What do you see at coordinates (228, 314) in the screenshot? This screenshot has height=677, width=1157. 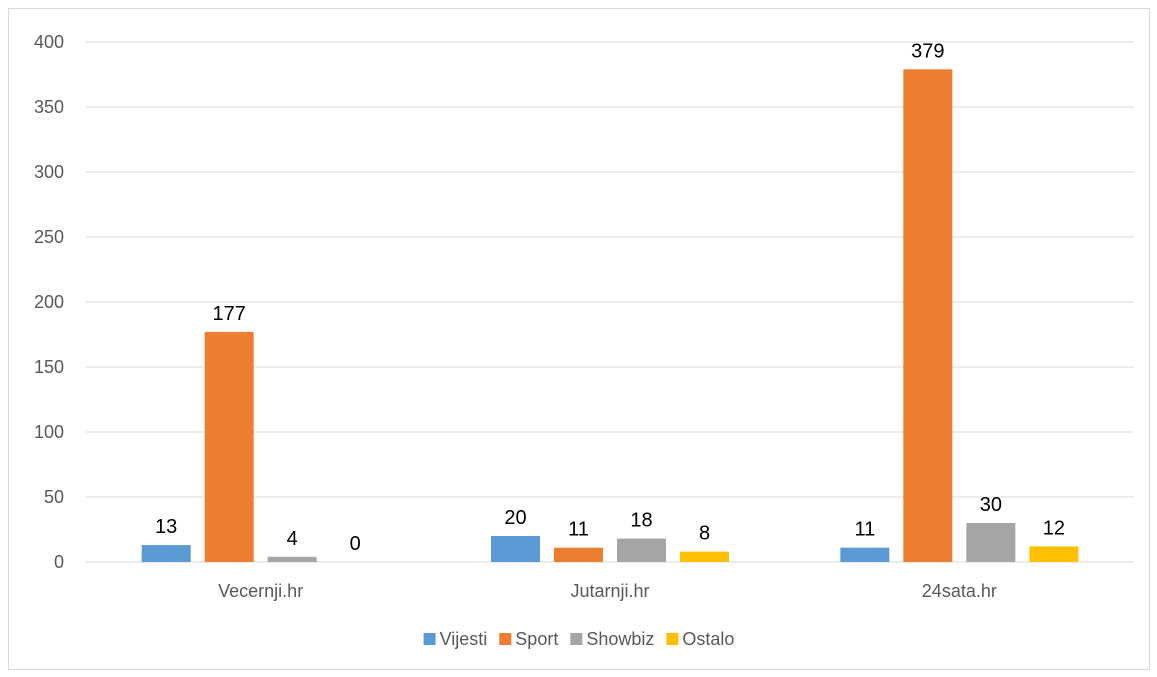 I see `data-label: 177` at bounding box center [228, 314].